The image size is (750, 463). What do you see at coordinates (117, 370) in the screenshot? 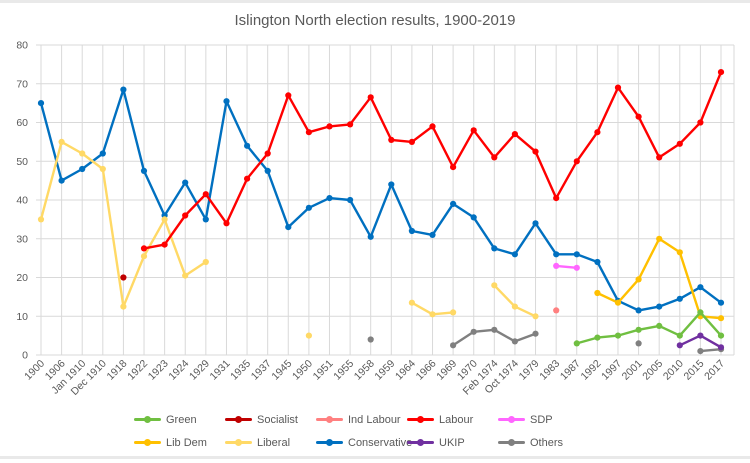
I see `x-tick-label: 1918` at bounding box center [117, 370].